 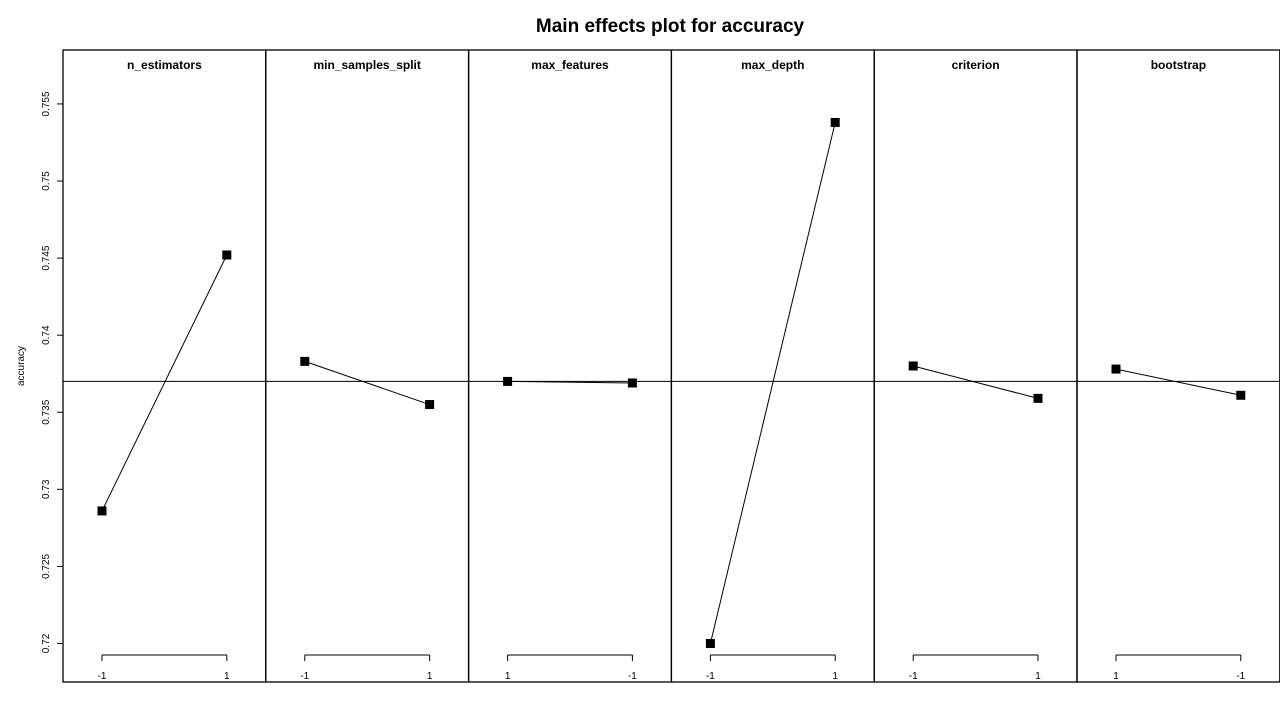 I want to click on panel-bootstrap: bootstrap 1 -1, so click(x=1178, y=366).